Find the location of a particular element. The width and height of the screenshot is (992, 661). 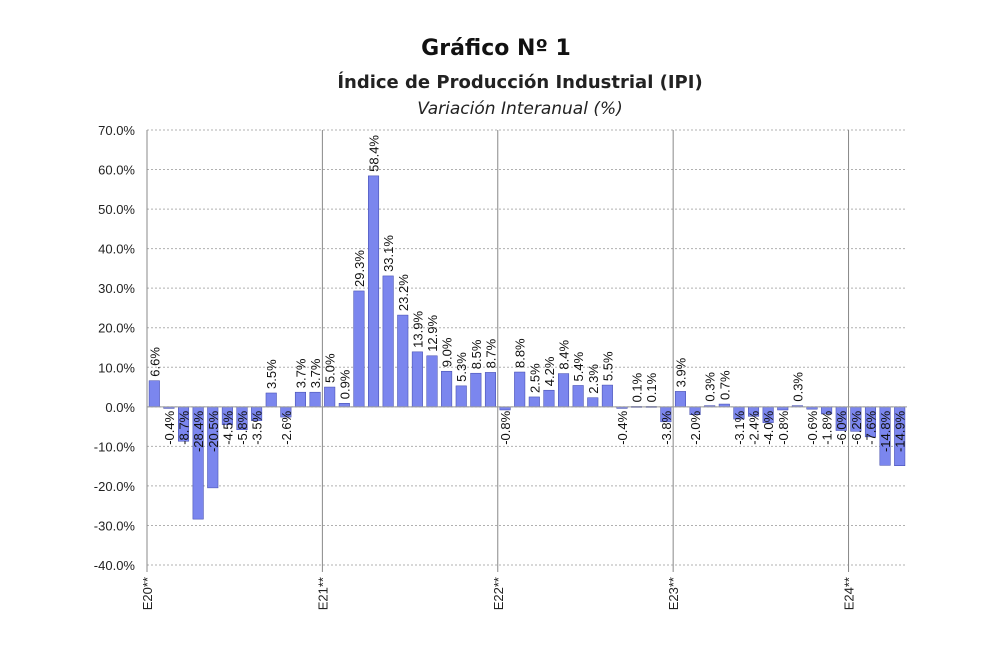

bar-data-label: 3.5% is located at coordinates (271, 374).